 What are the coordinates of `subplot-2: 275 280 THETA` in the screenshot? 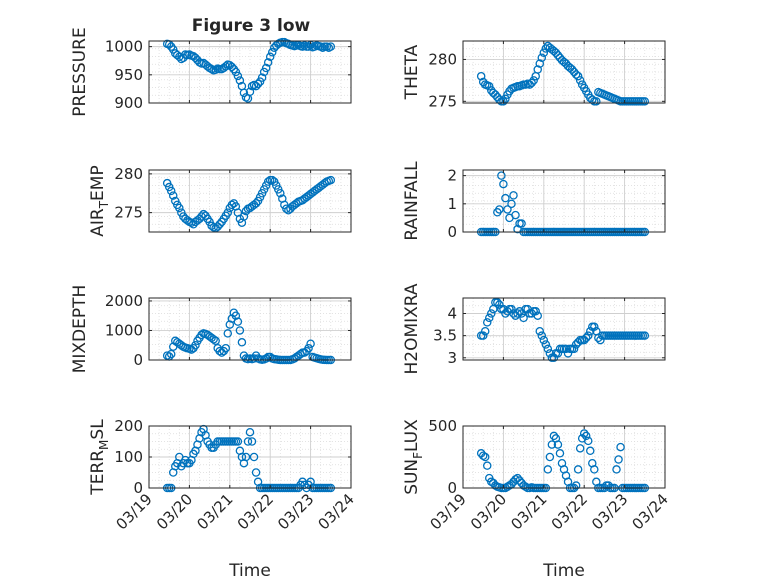 It's located at (534, 75).